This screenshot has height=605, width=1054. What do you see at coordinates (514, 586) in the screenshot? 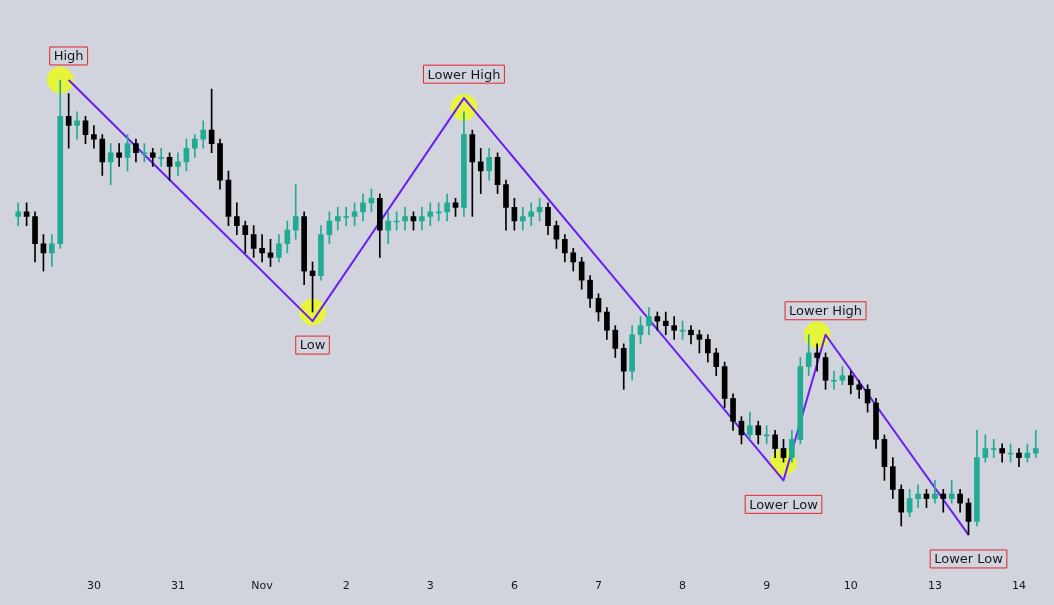
I see `x-tick-label: 6` at bounding box center [514, 586].